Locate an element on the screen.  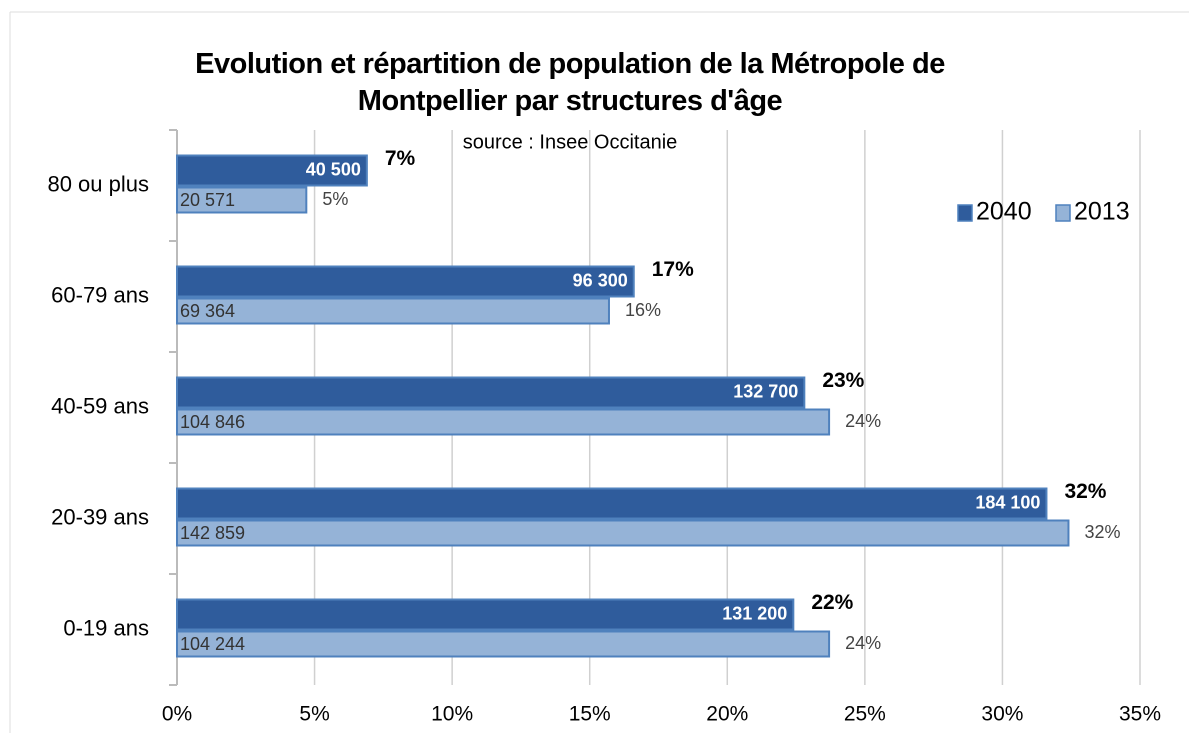
value-label: 16% is located at coordinates (643, 310).